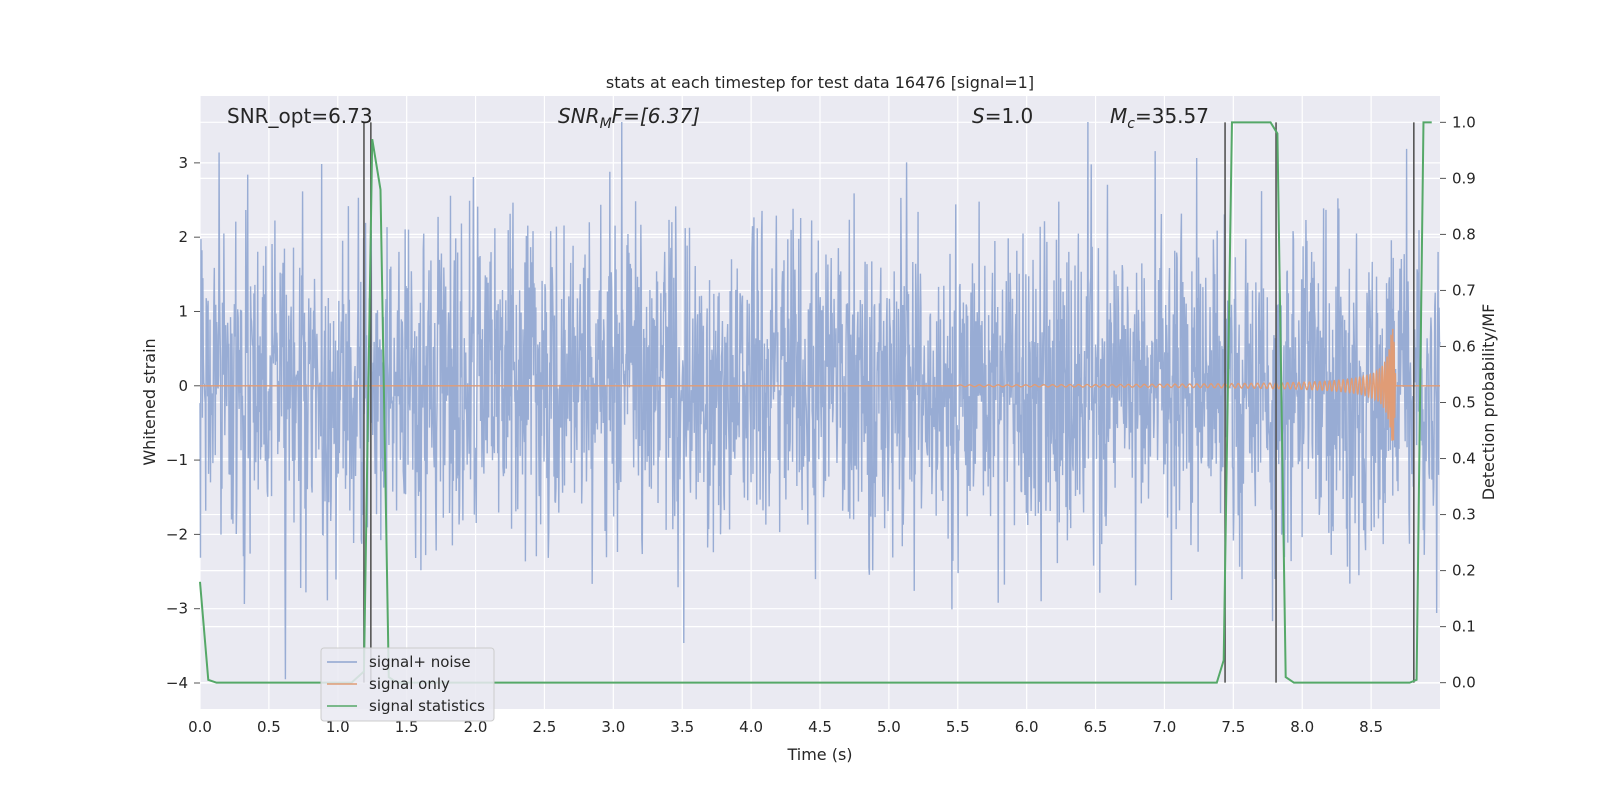 The height and width of the screenshot is (800, 1600). Describe the element at coordinates (958, 727) in the screenshot. I see `x-tick-label: 5.5` at that location.